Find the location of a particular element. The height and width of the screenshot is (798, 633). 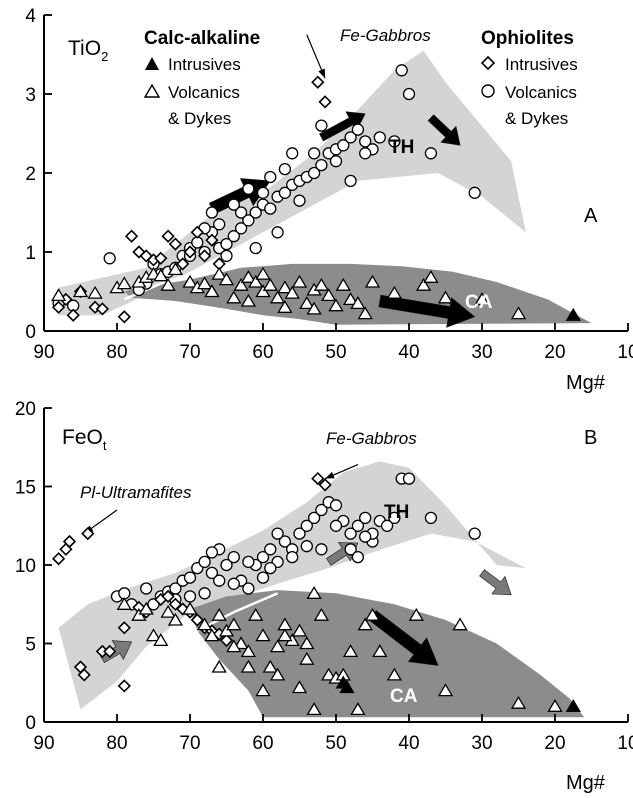

y-tick-label: 3 is located at coordinates (30, 95).